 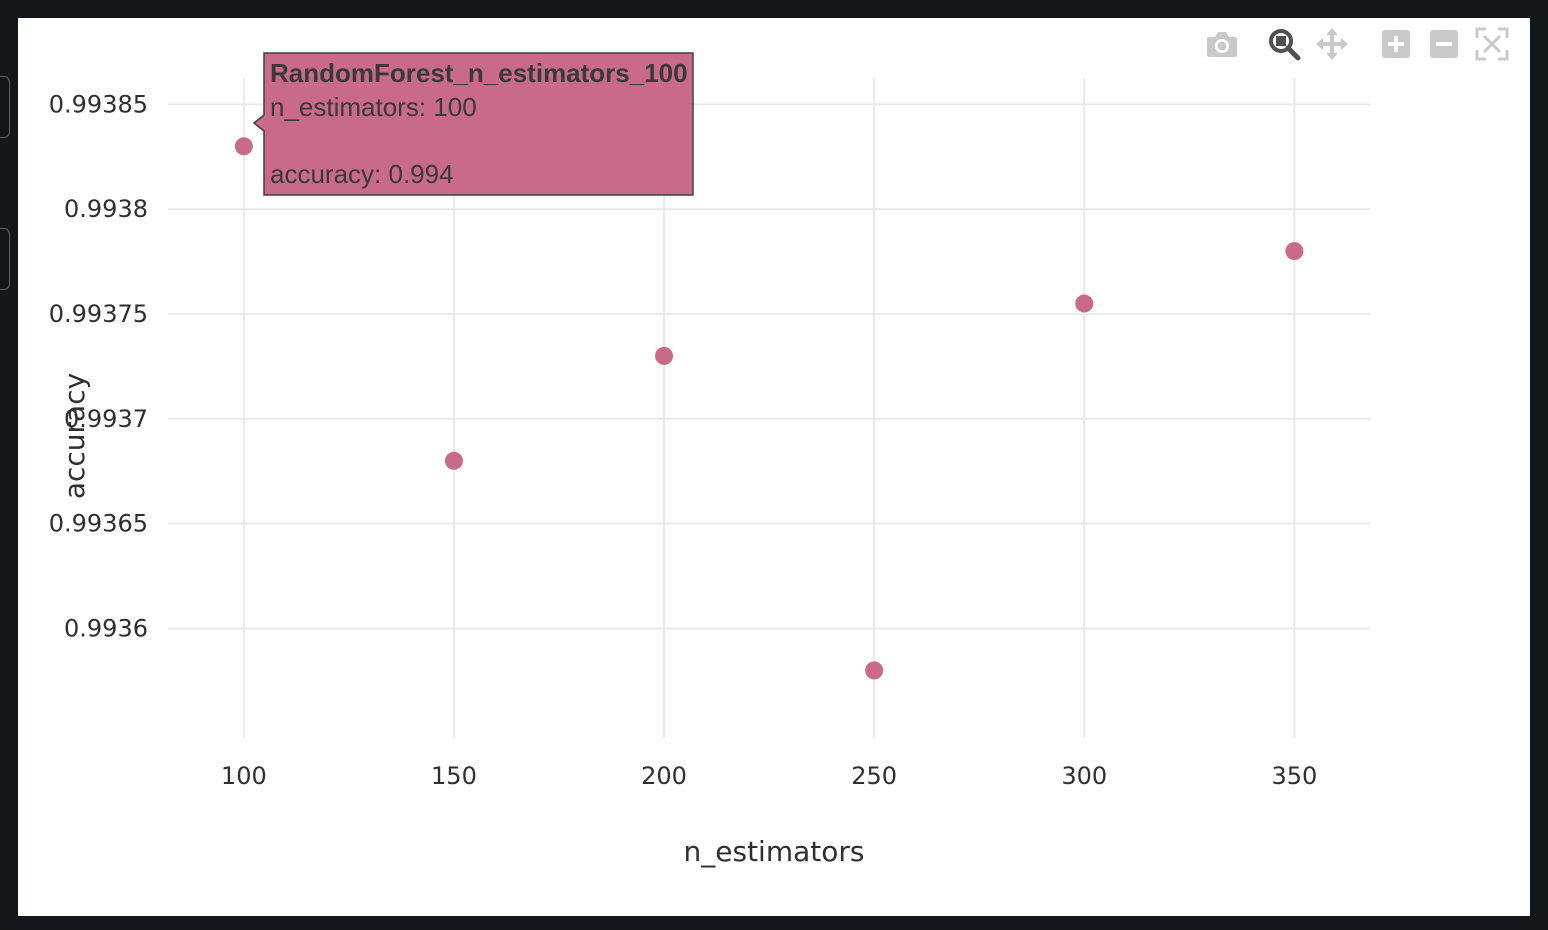 What do you see at coordinates (1396, 44) in the screenshot?
I see `zoom-in-icon` at bounding box center [1396, 44].